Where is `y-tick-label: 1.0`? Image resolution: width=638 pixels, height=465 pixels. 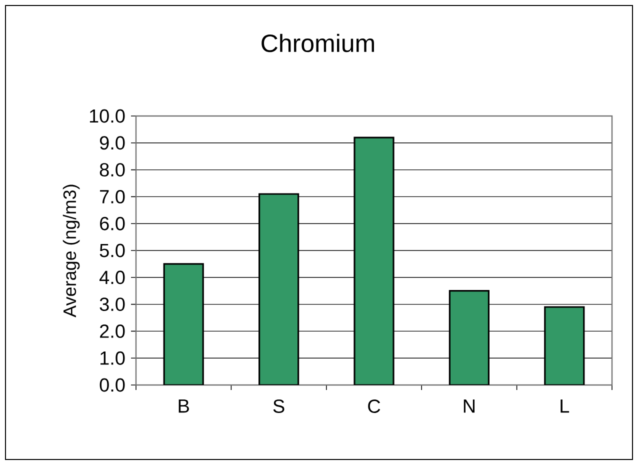
y-tick-label: 1.0 is located at coordinates (112, 358).